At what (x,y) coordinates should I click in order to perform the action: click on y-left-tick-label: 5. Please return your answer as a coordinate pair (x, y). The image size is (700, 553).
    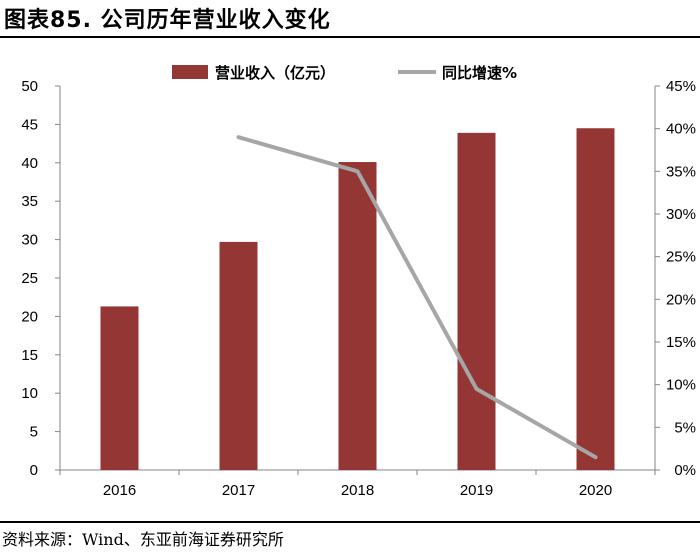
    Looking at the image, I should click on (34, 432).